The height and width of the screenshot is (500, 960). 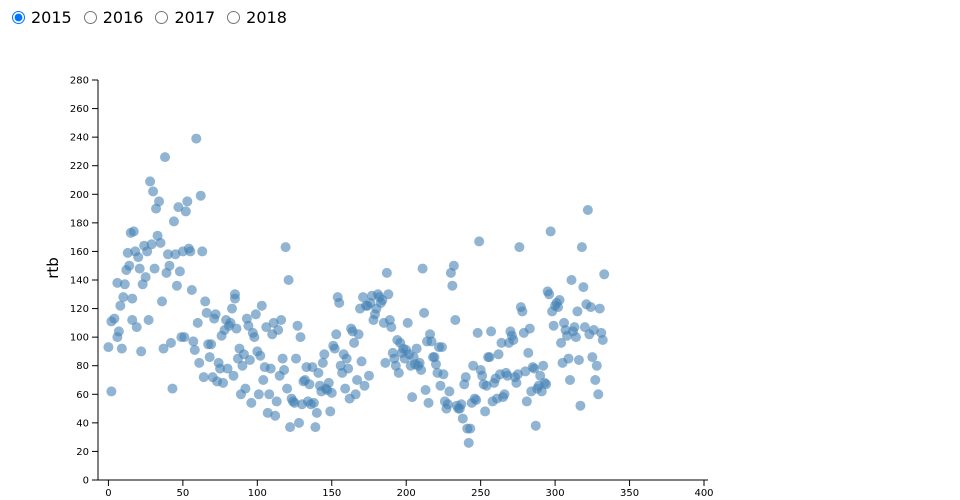 I want to click on year-option: 2017, so click(x=184, y=17).